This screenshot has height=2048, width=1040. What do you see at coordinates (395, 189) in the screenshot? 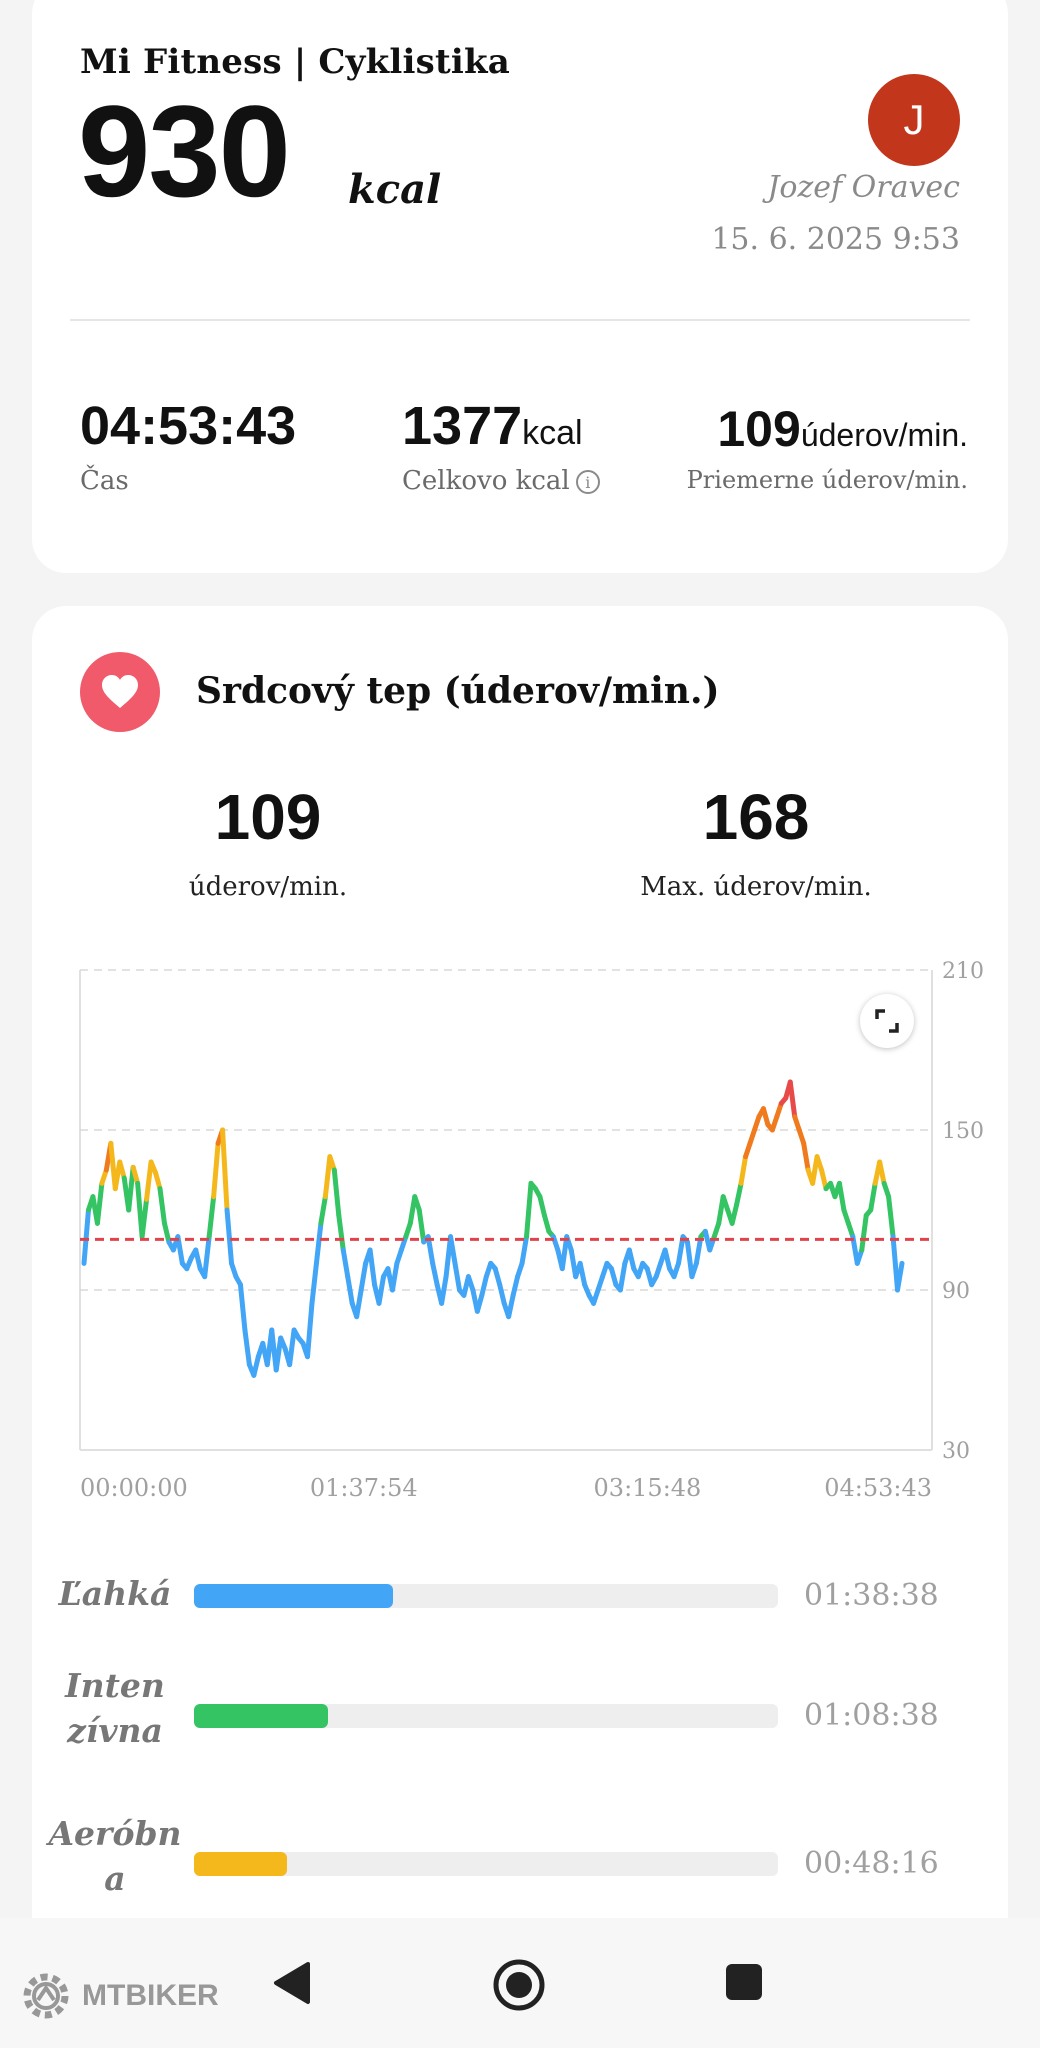
I see `calories-unit: kcal` at bounding box center [395, 189].